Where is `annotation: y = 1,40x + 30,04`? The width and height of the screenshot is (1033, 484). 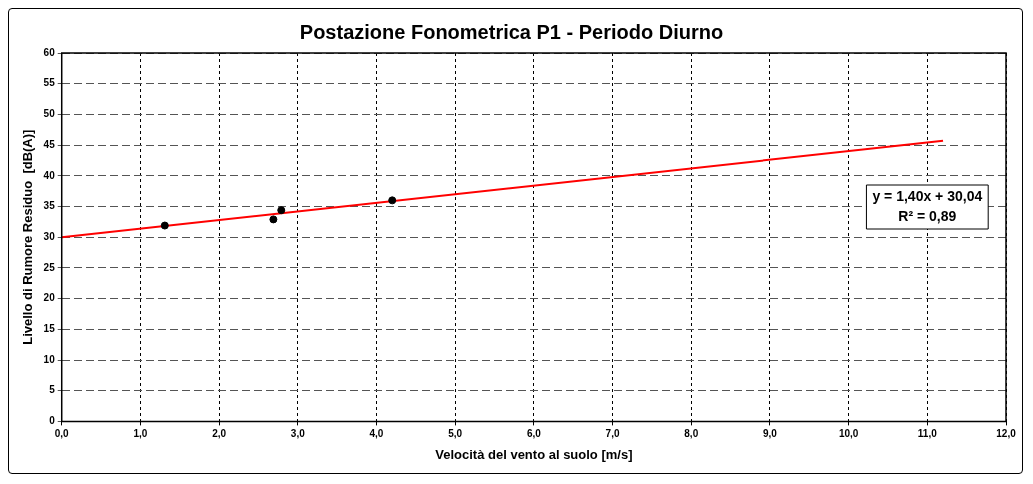 annotation: y = 1,40x + 30,04 is located at coordinates (927, 195).